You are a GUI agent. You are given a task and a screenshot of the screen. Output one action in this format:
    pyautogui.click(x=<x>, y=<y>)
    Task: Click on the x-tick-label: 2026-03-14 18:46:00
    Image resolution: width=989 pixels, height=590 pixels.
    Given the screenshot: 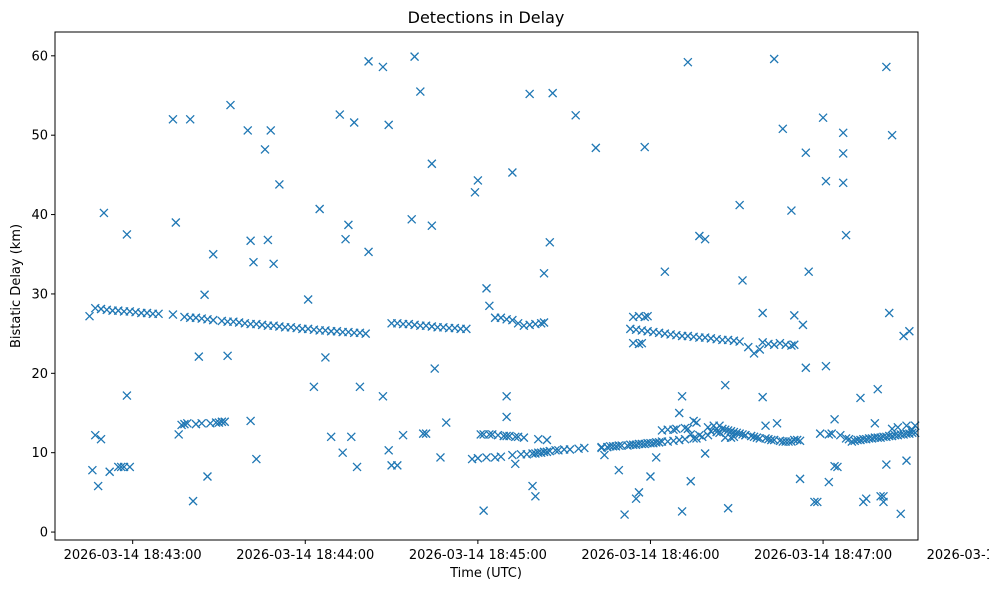 What is the action you would take?
    pyautogui.click(x=650, y=555)
    